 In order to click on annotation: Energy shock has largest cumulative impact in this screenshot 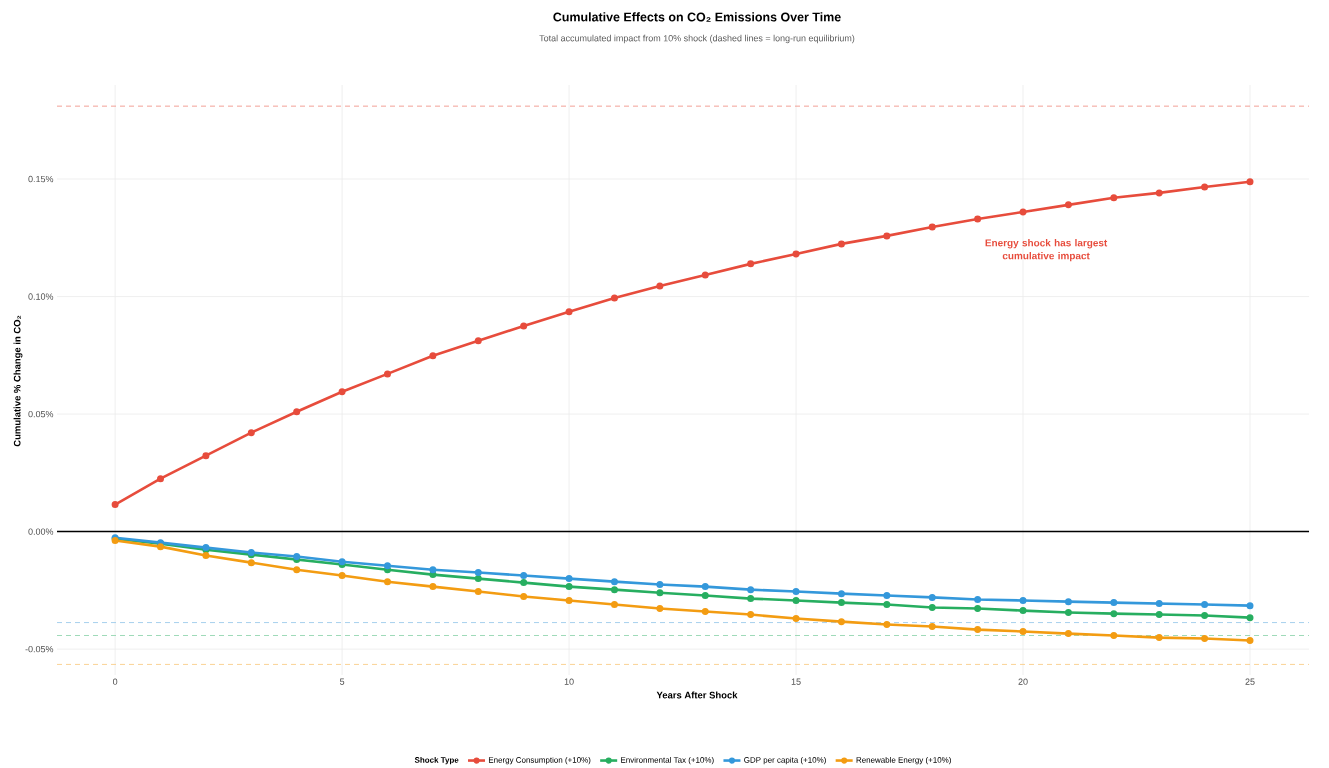, I will do `click(1046, 250)`.